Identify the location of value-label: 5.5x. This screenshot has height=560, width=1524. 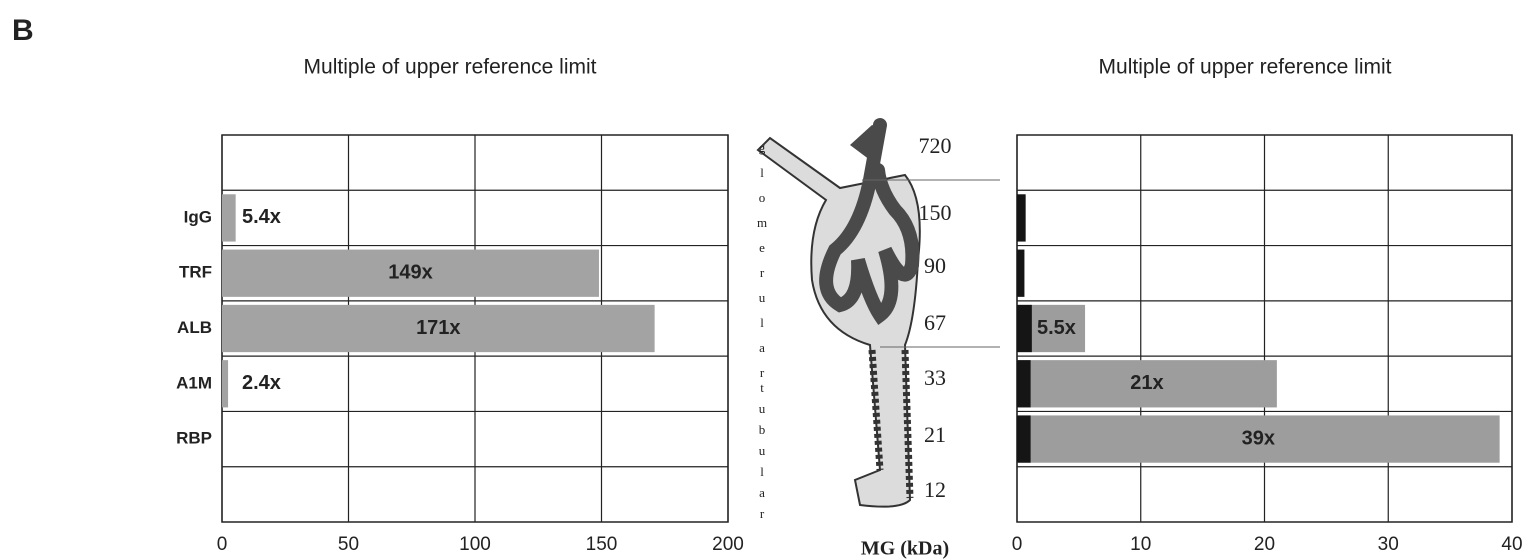
(1056, 328).